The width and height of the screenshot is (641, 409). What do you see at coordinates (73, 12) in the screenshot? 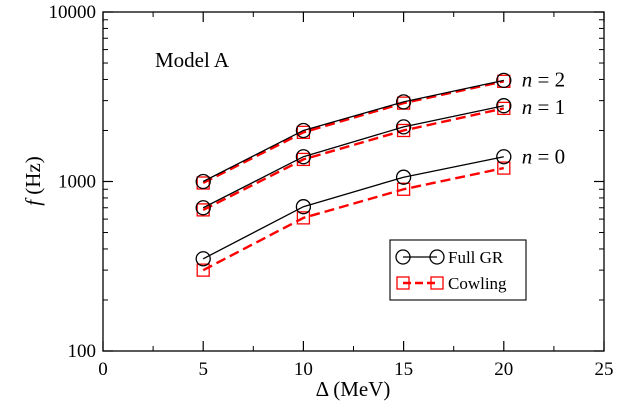
I see `y-tick-label: 10000` at bounding box center [73, 12].